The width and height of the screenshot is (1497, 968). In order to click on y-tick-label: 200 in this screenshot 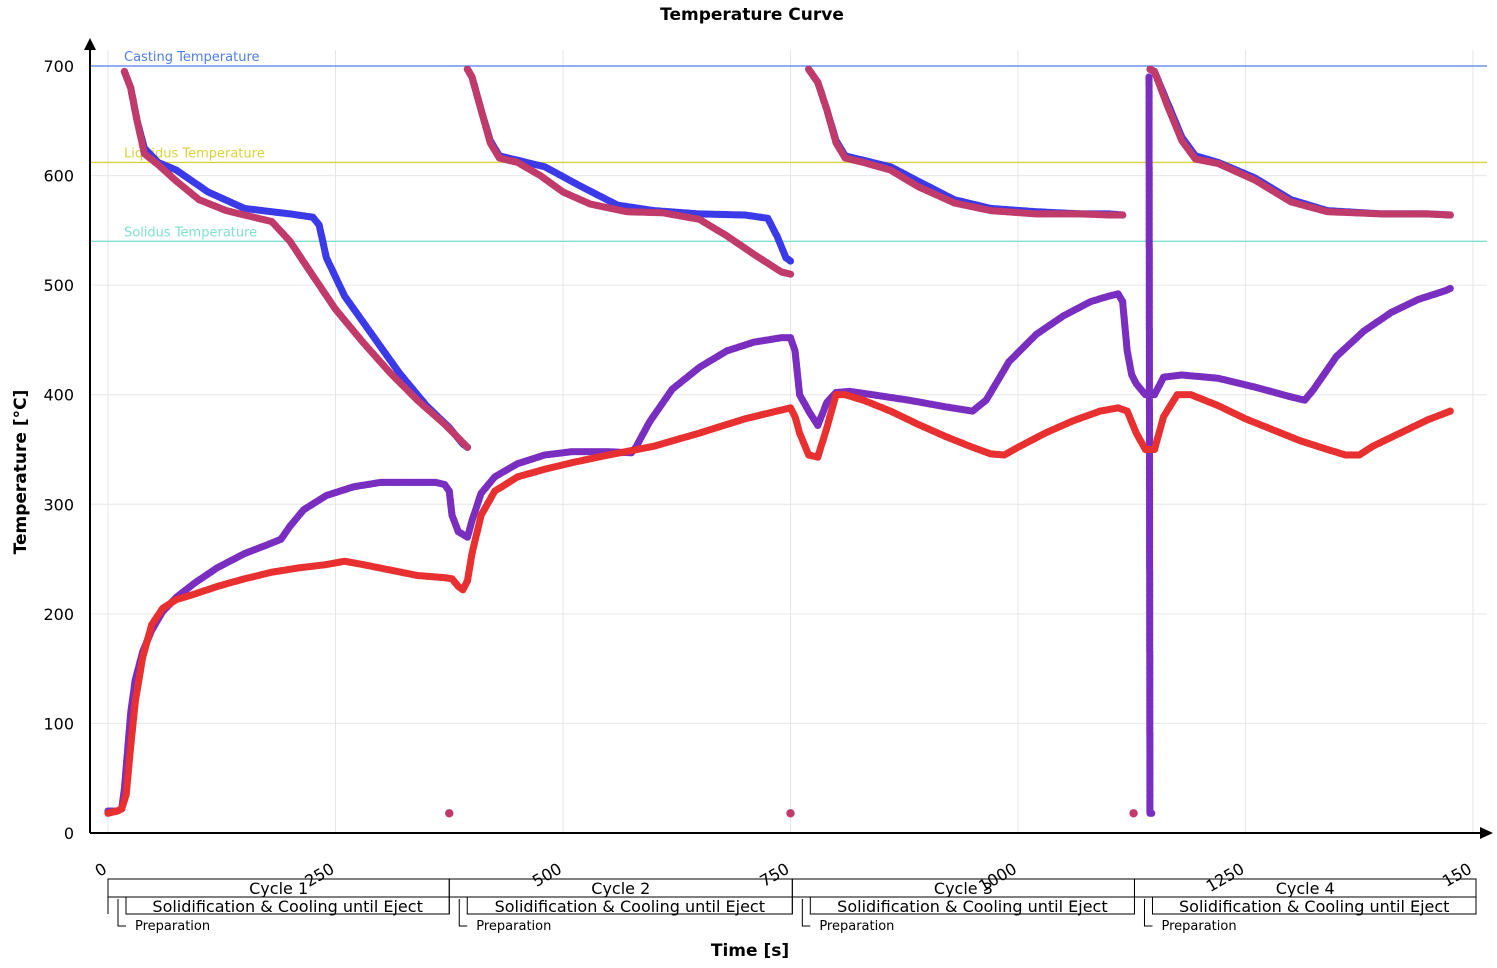, I will do `click(58, 614)`.